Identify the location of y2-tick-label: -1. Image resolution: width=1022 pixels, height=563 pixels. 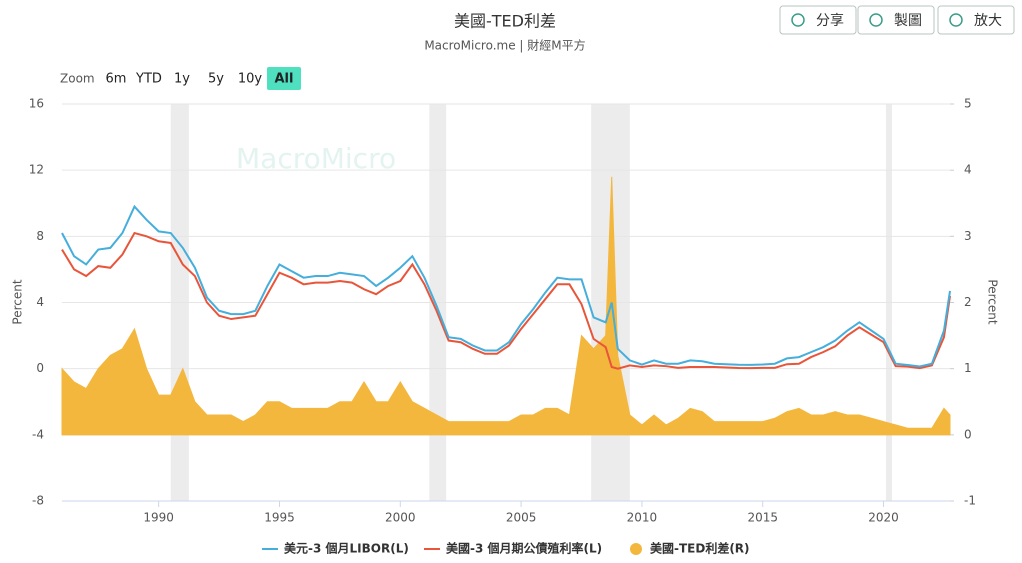
(970, 501).